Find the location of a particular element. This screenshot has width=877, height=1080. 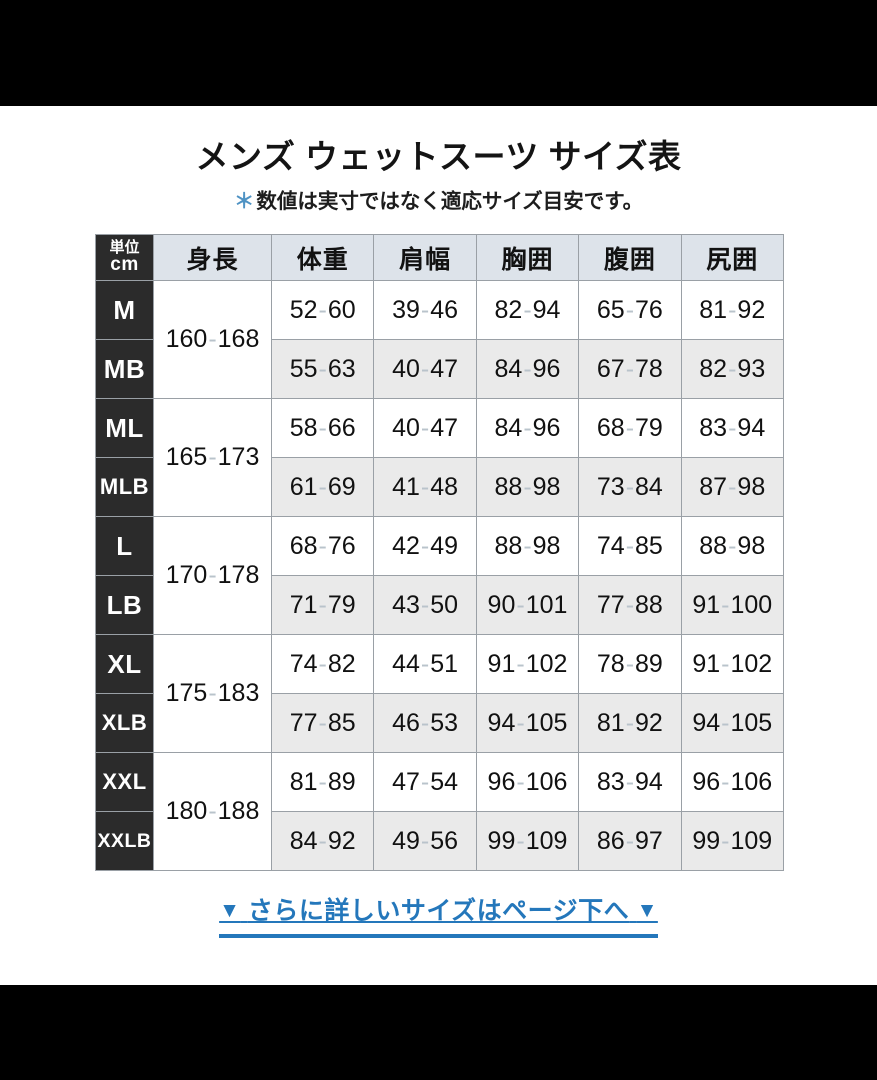

measurement-cell: 49-56 is located at coordinates (425, 841).